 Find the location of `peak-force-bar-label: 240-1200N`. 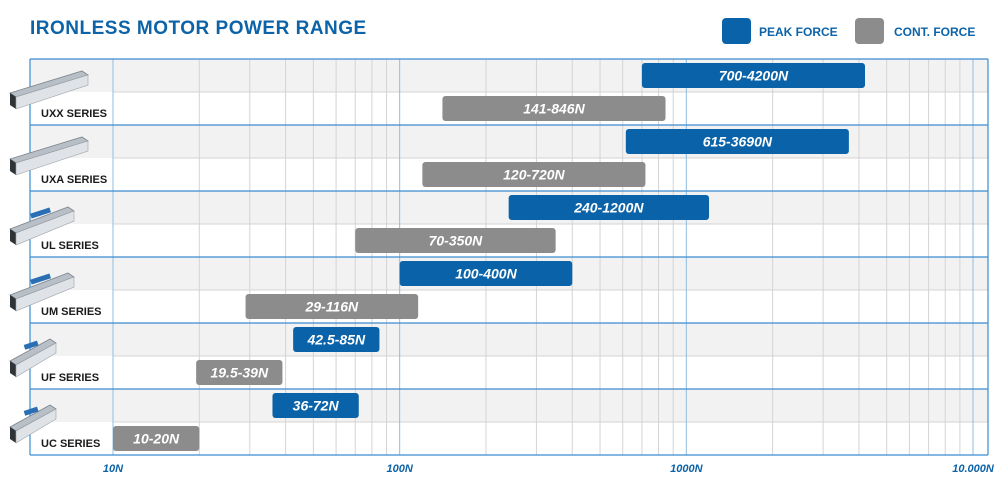

peak-force-bar-label: 240-1200N is located at coordinates (608, 208).